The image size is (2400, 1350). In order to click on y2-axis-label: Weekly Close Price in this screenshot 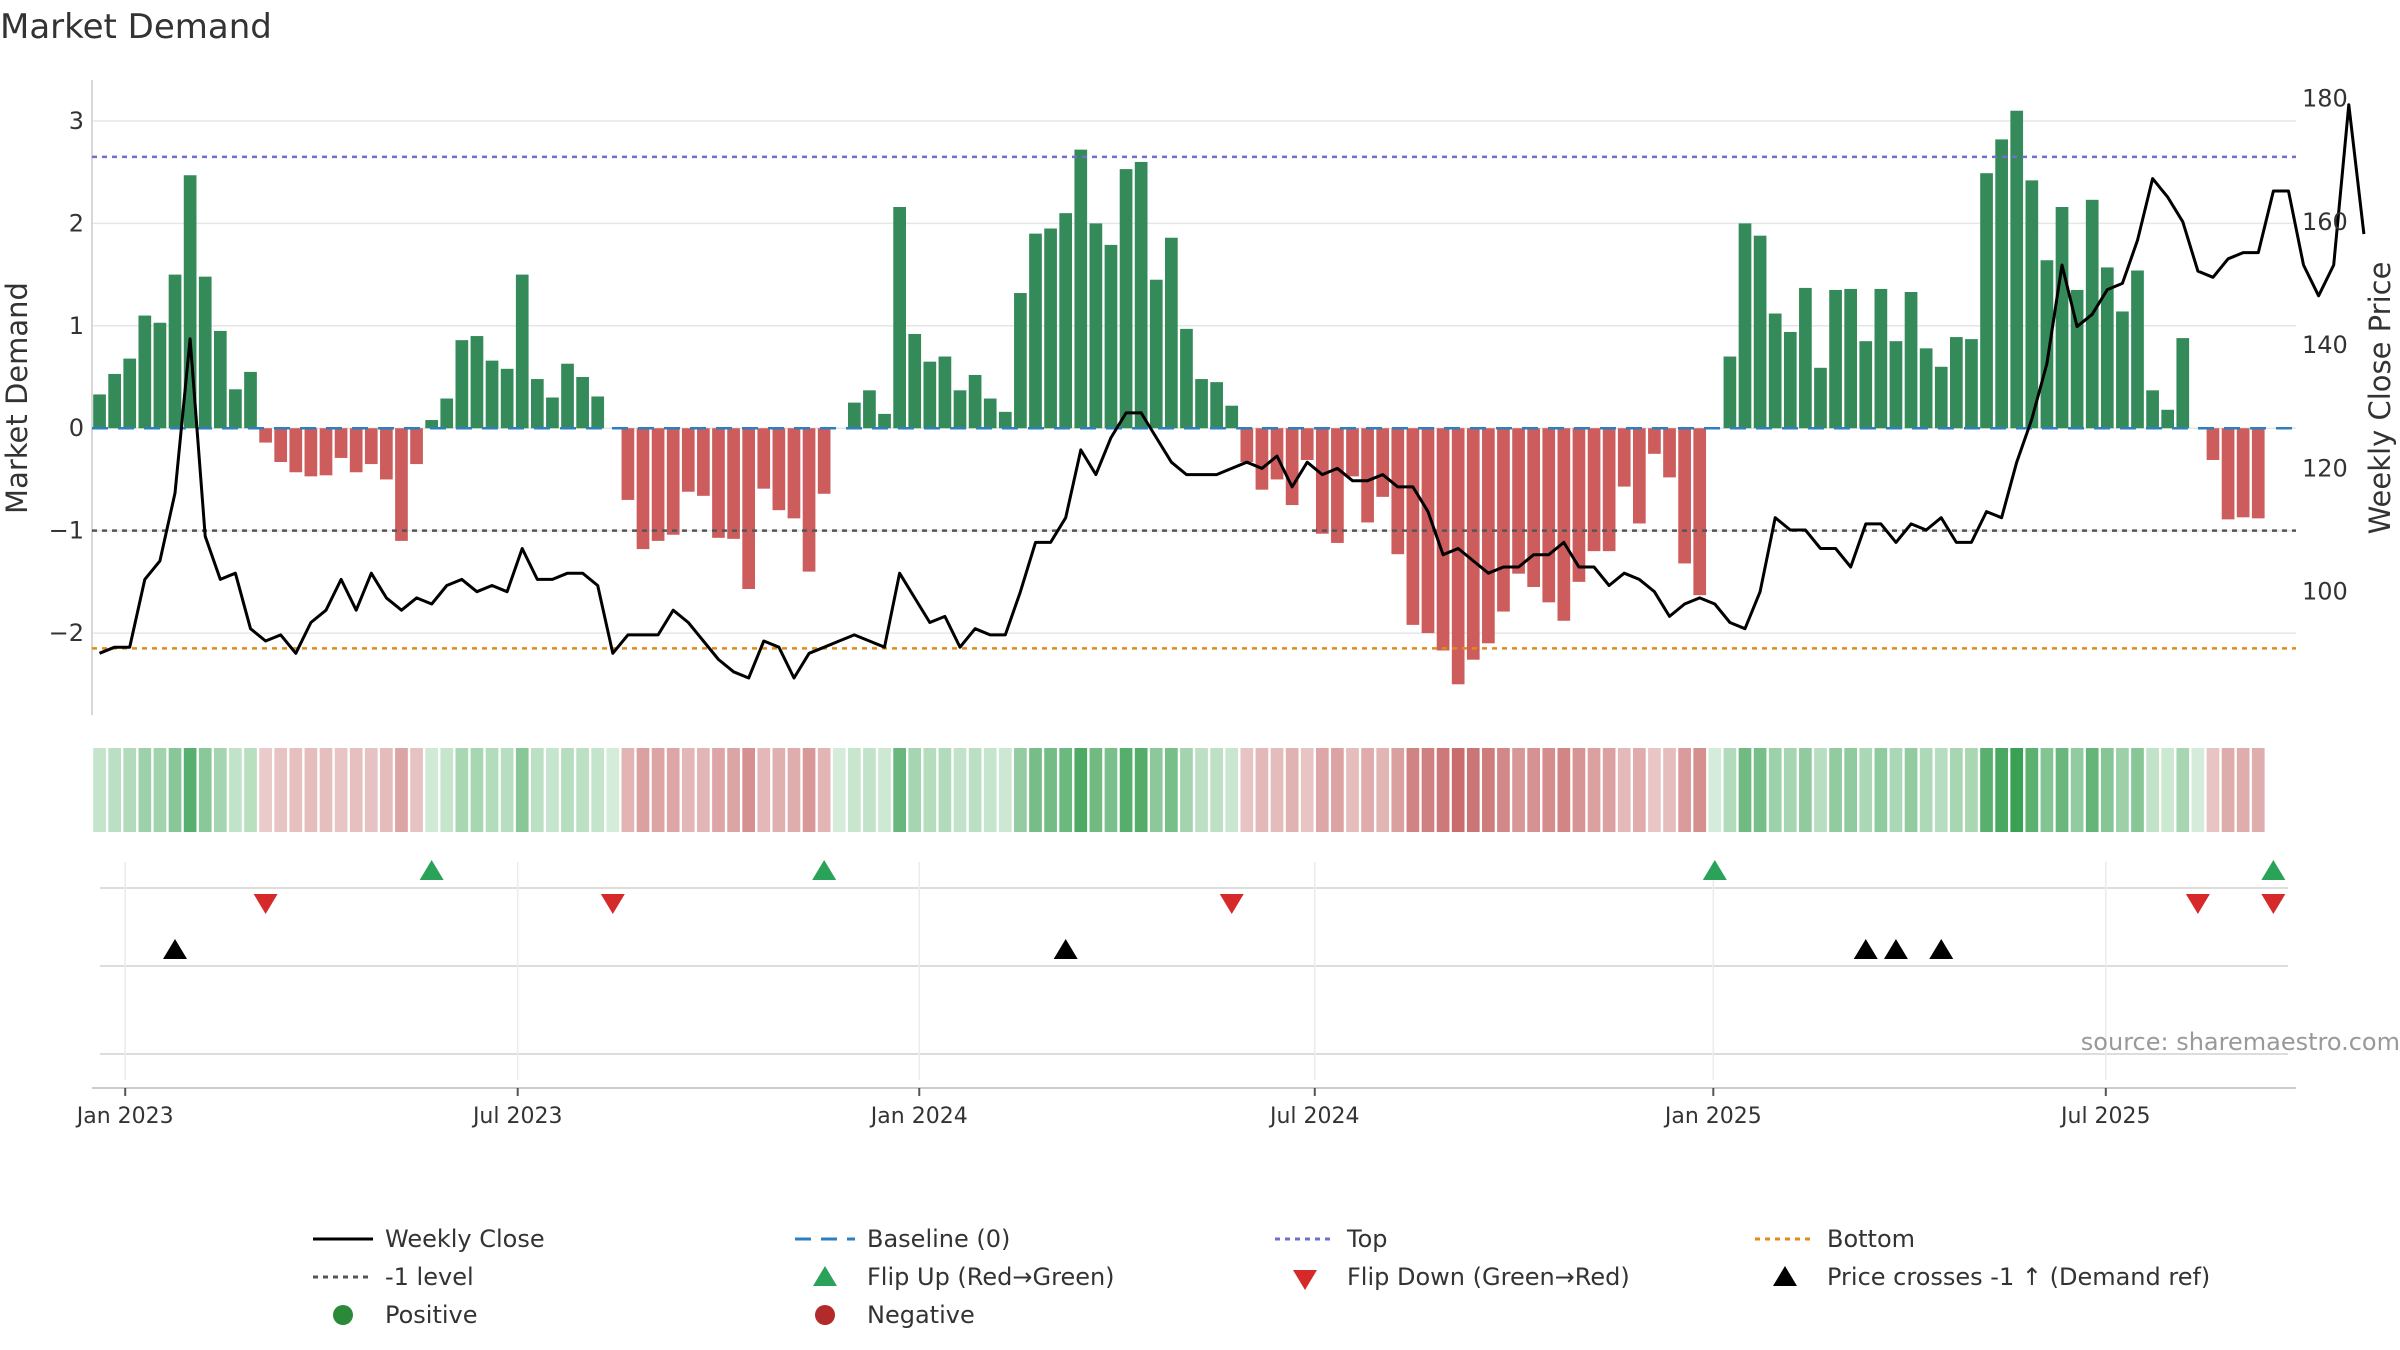, I will do `click(2380, 398)`.